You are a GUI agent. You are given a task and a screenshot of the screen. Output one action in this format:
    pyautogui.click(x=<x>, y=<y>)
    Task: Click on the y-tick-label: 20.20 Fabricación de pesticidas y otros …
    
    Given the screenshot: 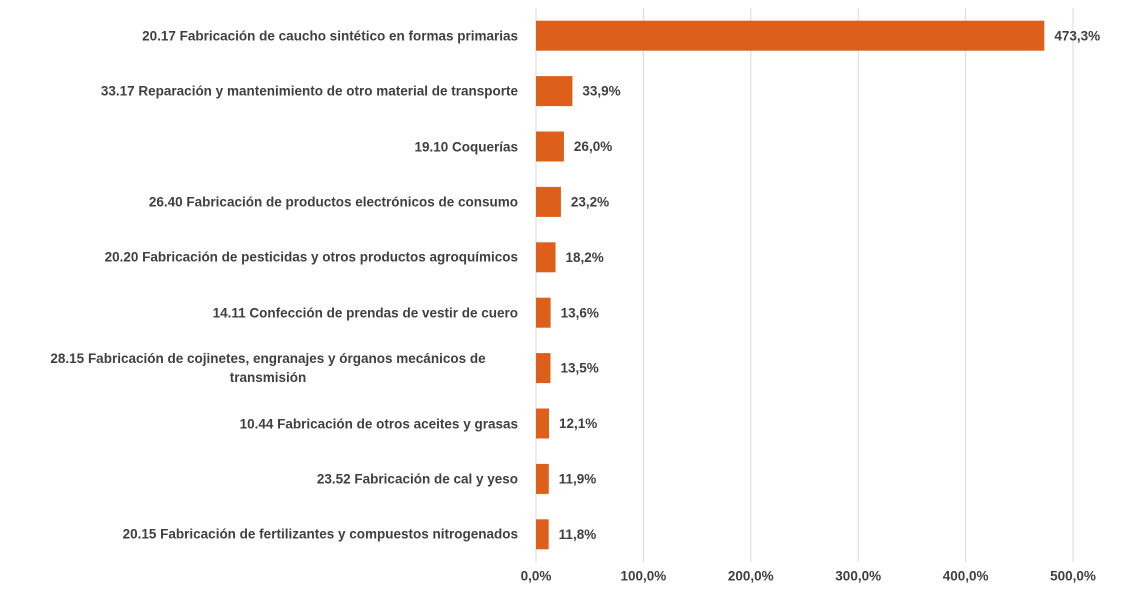 What is the action you would take?
    pyautogui.click(x=311, y=257)
    